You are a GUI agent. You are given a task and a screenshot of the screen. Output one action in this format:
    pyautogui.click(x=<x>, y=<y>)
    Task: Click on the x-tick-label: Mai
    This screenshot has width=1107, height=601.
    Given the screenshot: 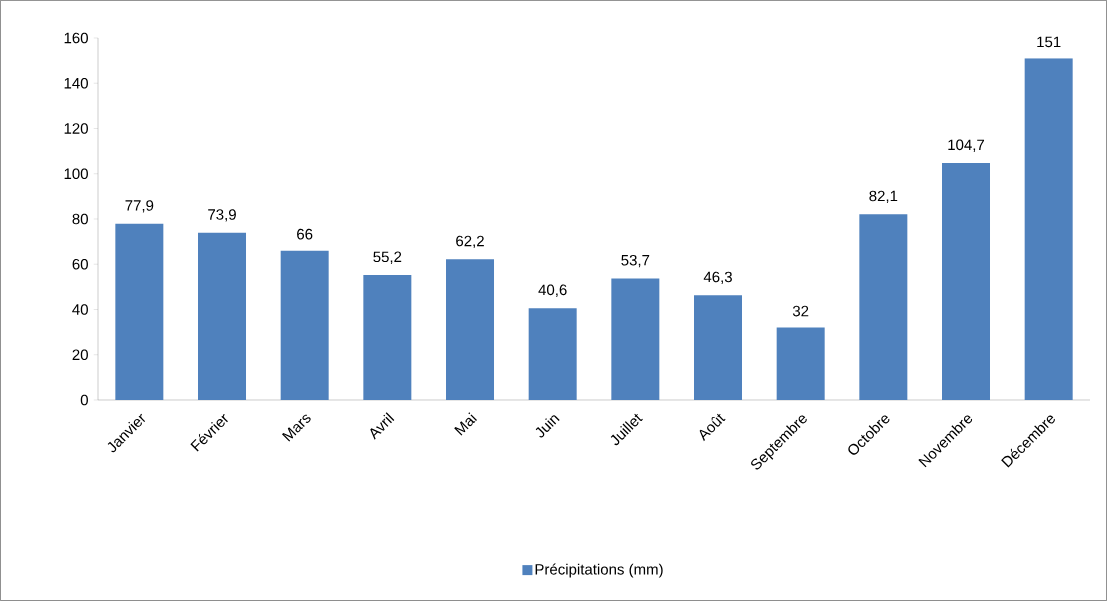 What is the action you would take?
    pyautogui.click(x=465, y=424)
    